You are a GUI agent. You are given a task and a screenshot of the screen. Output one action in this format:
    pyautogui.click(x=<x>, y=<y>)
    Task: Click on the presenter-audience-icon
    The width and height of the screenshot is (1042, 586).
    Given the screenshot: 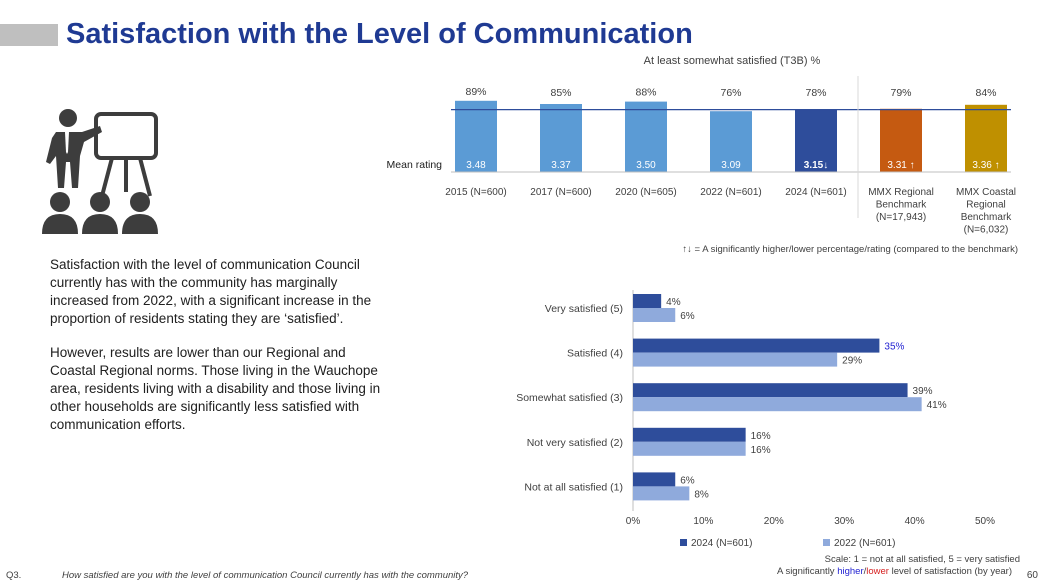 What is the action you would take?
    pyautogui.click(x=100, y=171)
    